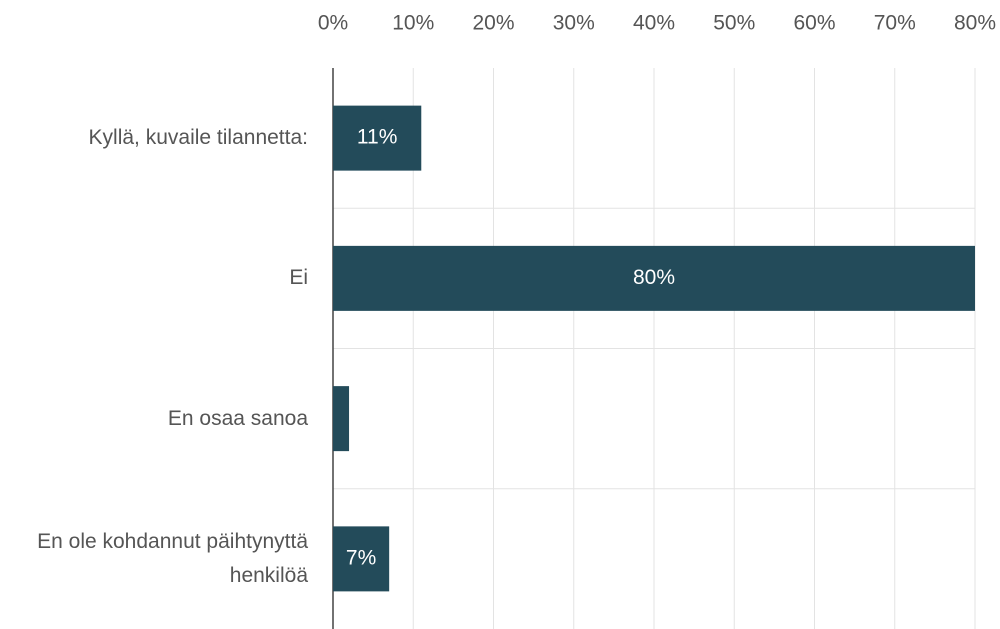  I want to click on x-tick-label: 40%, so click(654, 23).